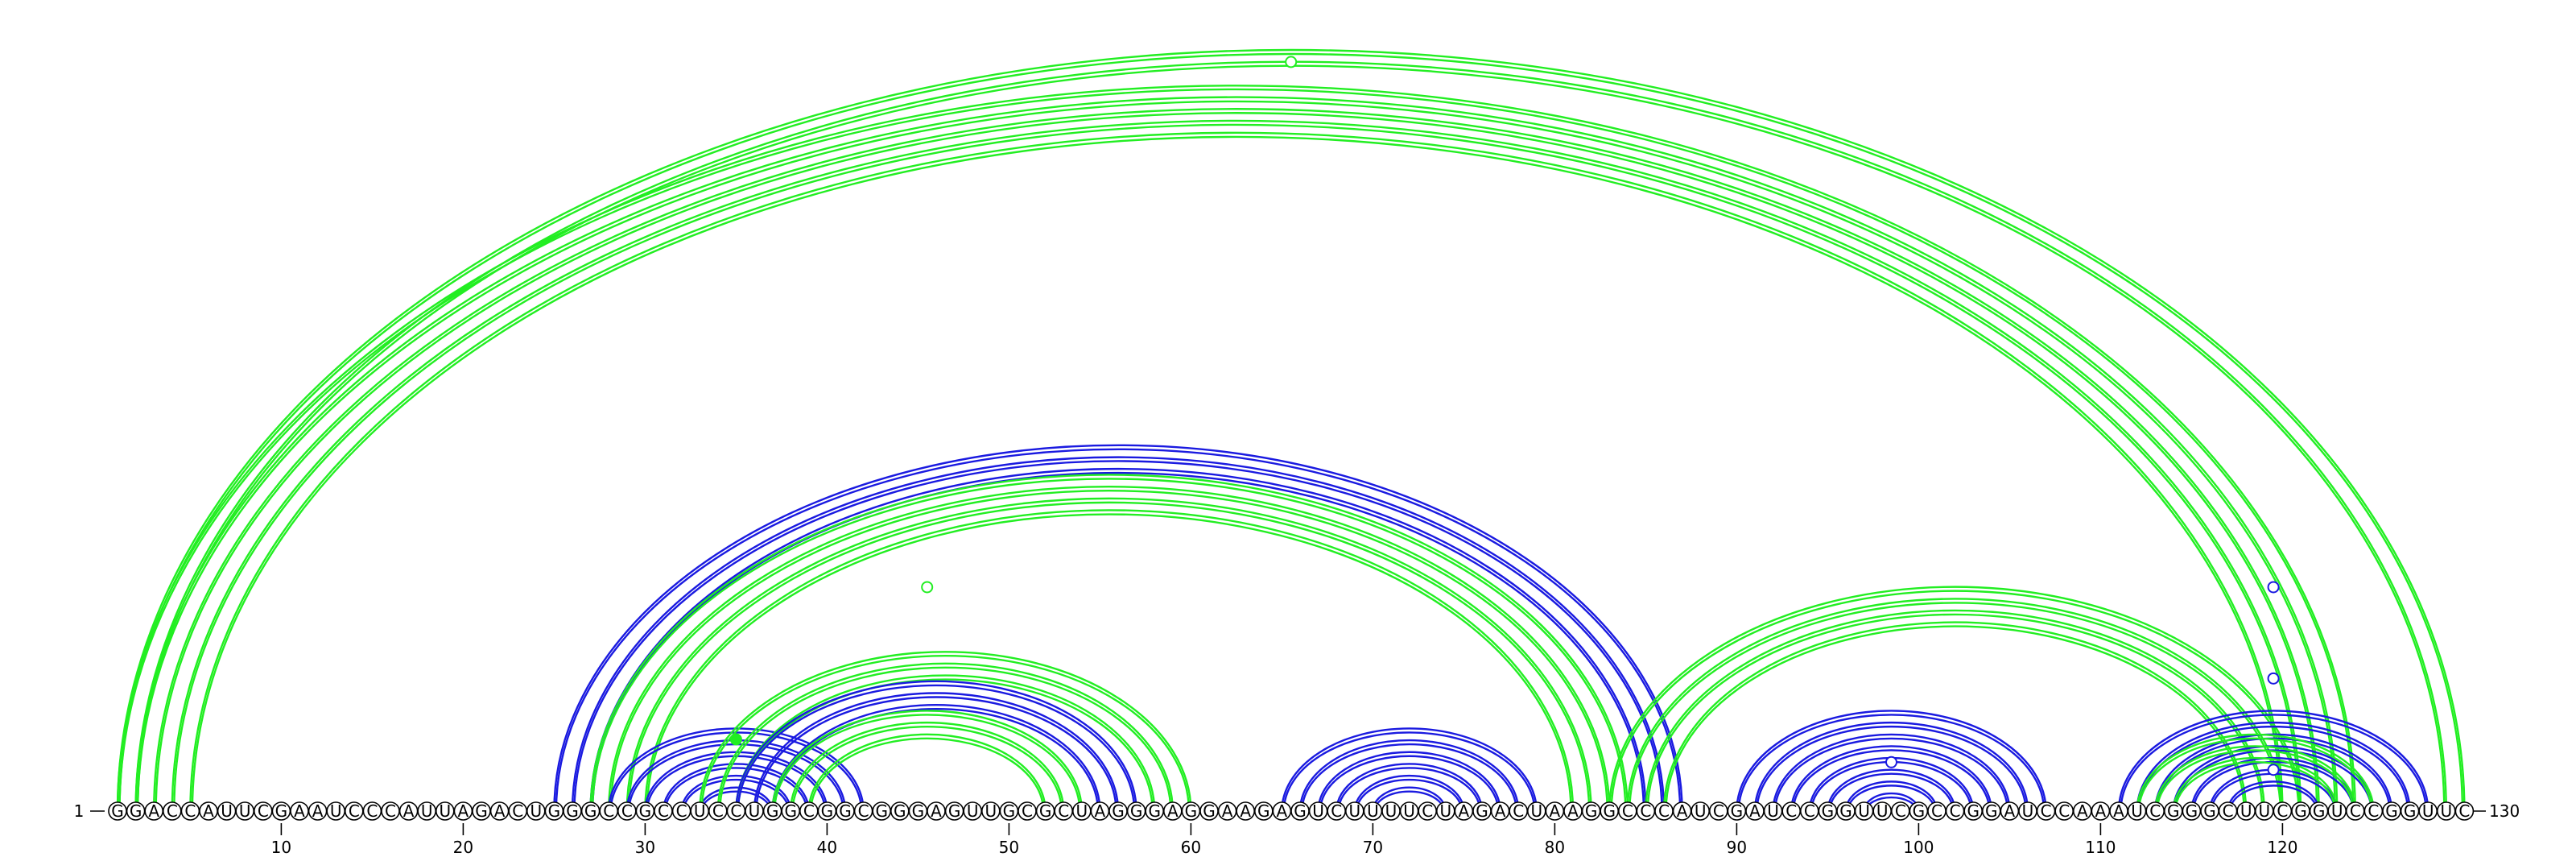 This screenshot has height=857, width=2576. I want to click on nucleotide-83: G, so click(1609, 811).